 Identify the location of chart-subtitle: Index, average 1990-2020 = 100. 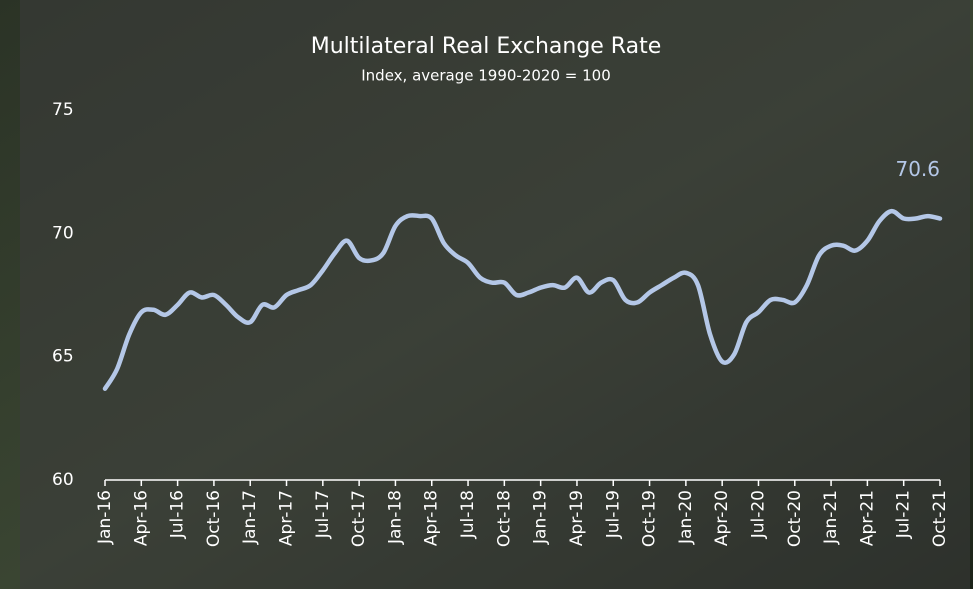
(486, 76).